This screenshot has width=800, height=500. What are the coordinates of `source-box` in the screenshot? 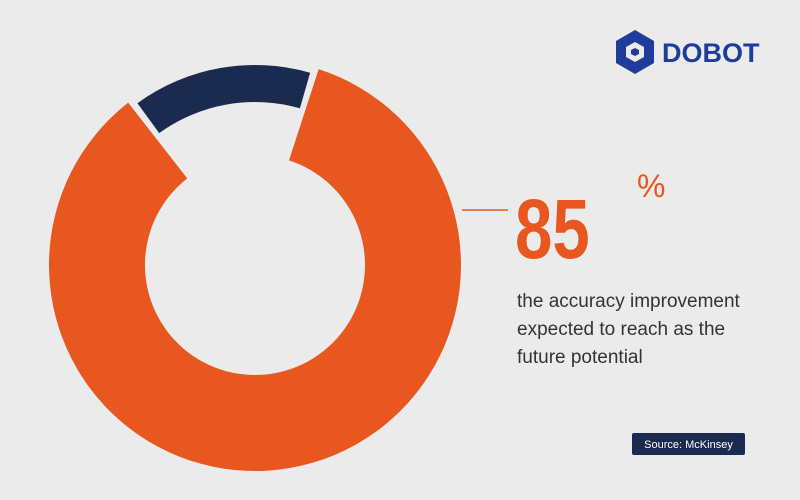 It's located at (688, 444).